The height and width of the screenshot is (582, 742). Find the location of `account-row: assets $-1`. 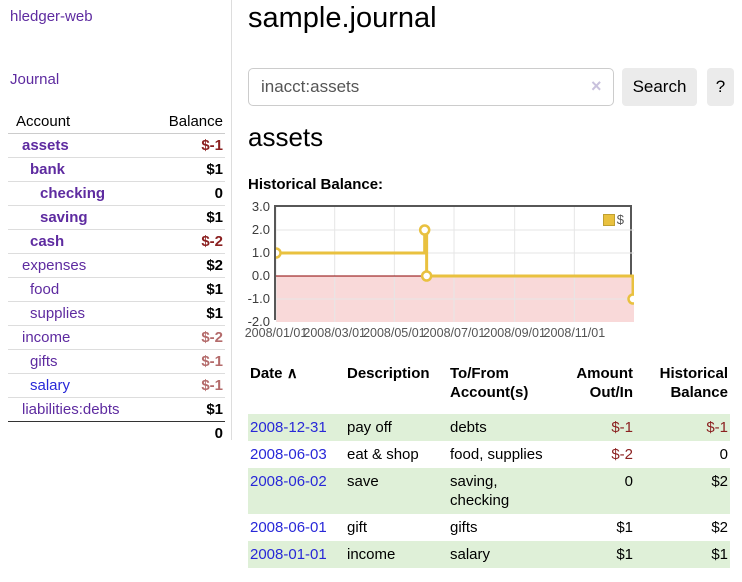

account-row: assets $-1 is located at coordinates (116, 145).